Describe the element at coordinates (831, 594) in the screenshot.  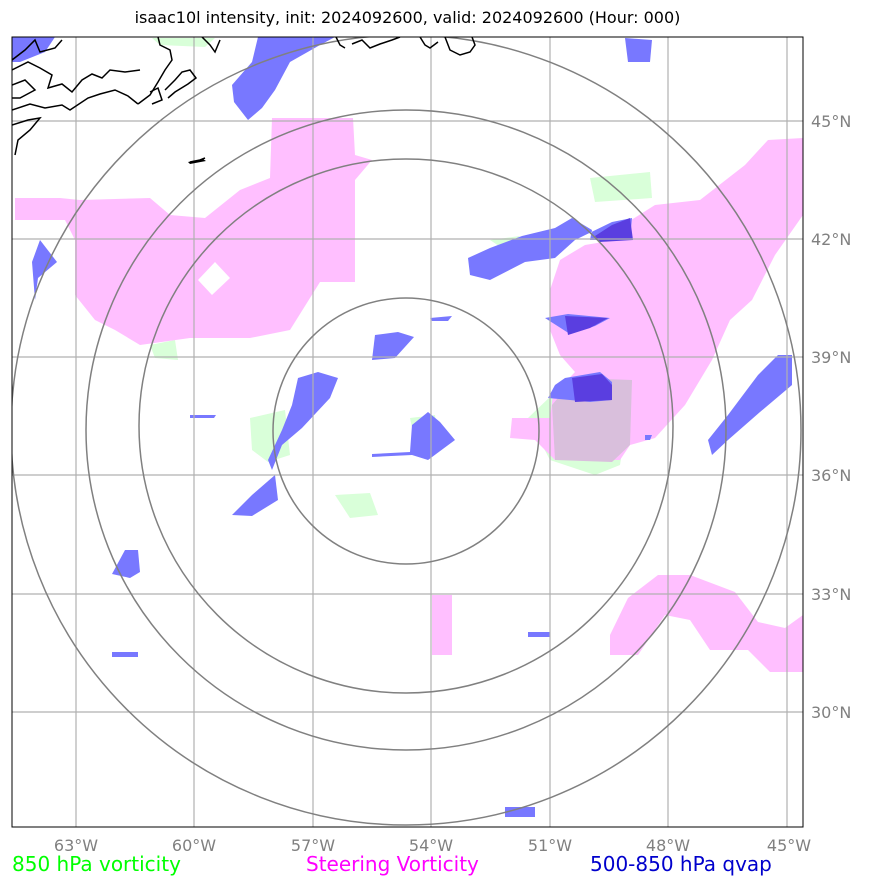
I see `y-tick-label: 33°N` at that location.